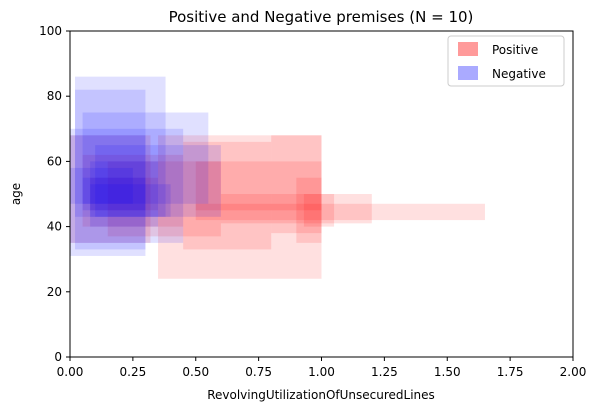 Image resolution: width=590 pixels, height=407 pixels. I want to click on legend-swatch-negative, so click(468, 73).